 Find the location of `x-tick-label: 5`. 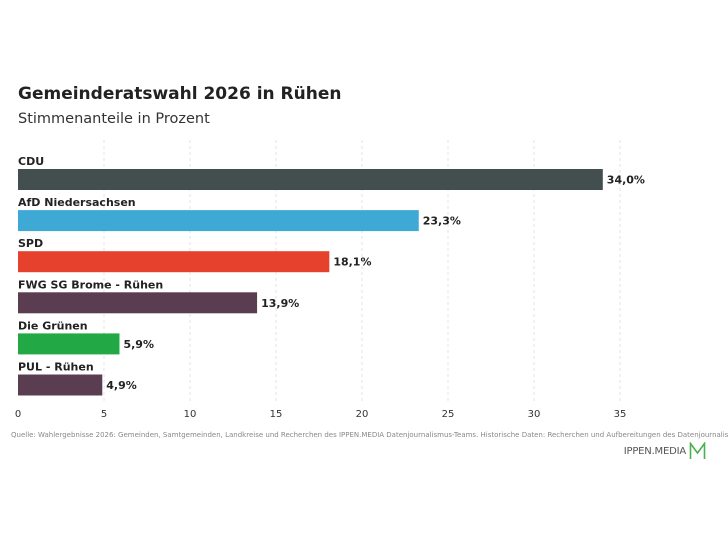

x-tick-label: 5 is located at coordinates (104, 414).